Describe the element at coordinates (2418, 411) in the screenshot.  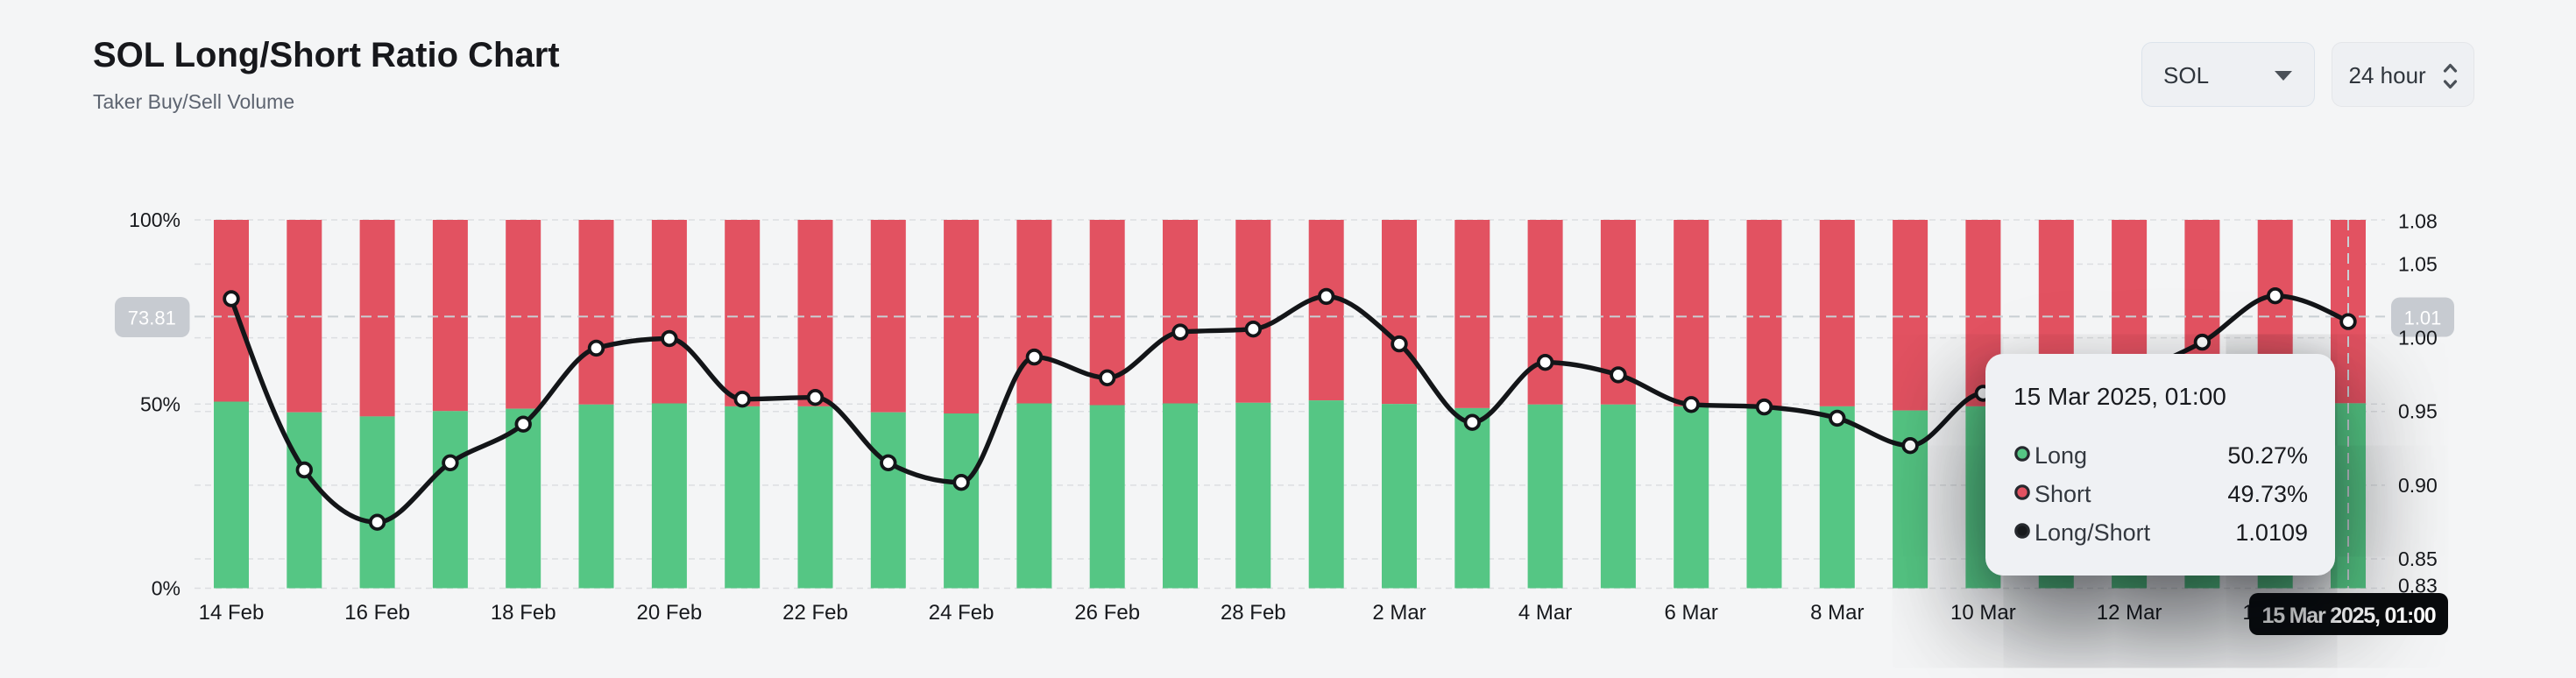
I see `svg-text: 0.95` at that location.